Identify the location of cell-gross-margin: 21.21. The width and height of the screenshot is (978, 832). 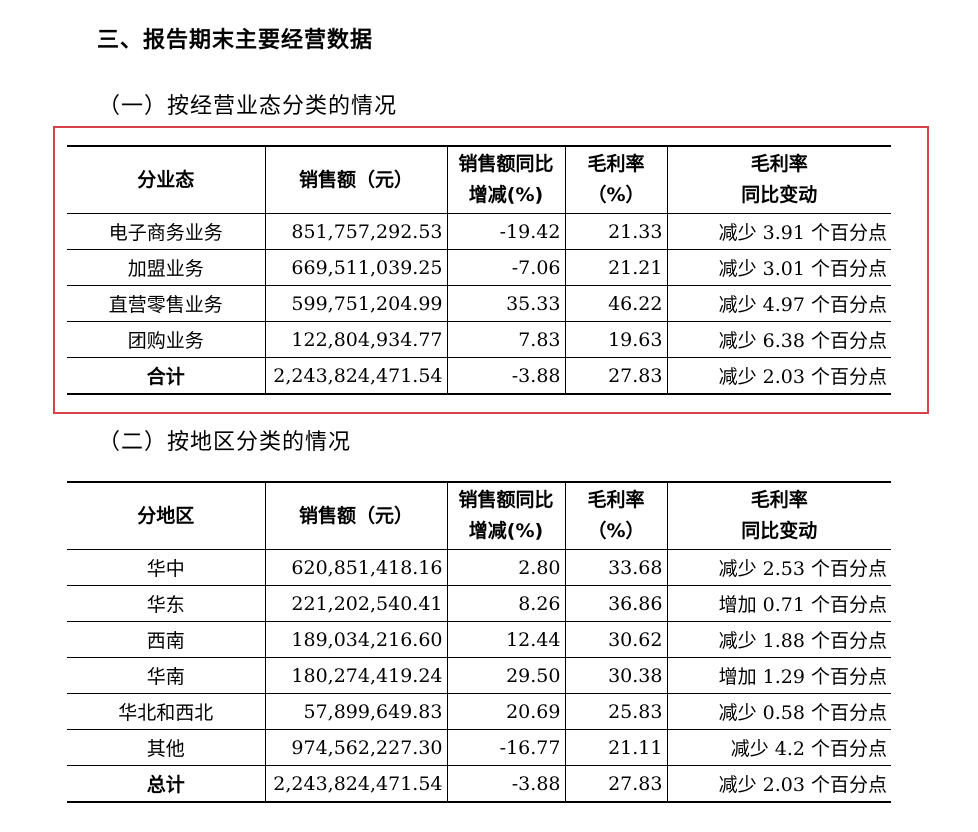
(616, 267).